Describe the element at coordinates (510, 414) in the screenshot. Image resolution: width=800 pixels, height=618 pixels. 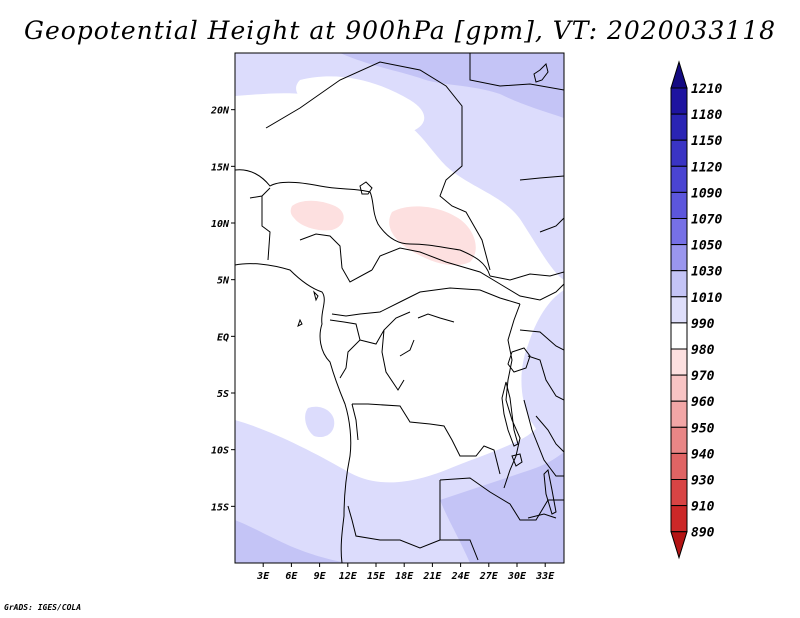
I see `lake-tanganyika` at that location.